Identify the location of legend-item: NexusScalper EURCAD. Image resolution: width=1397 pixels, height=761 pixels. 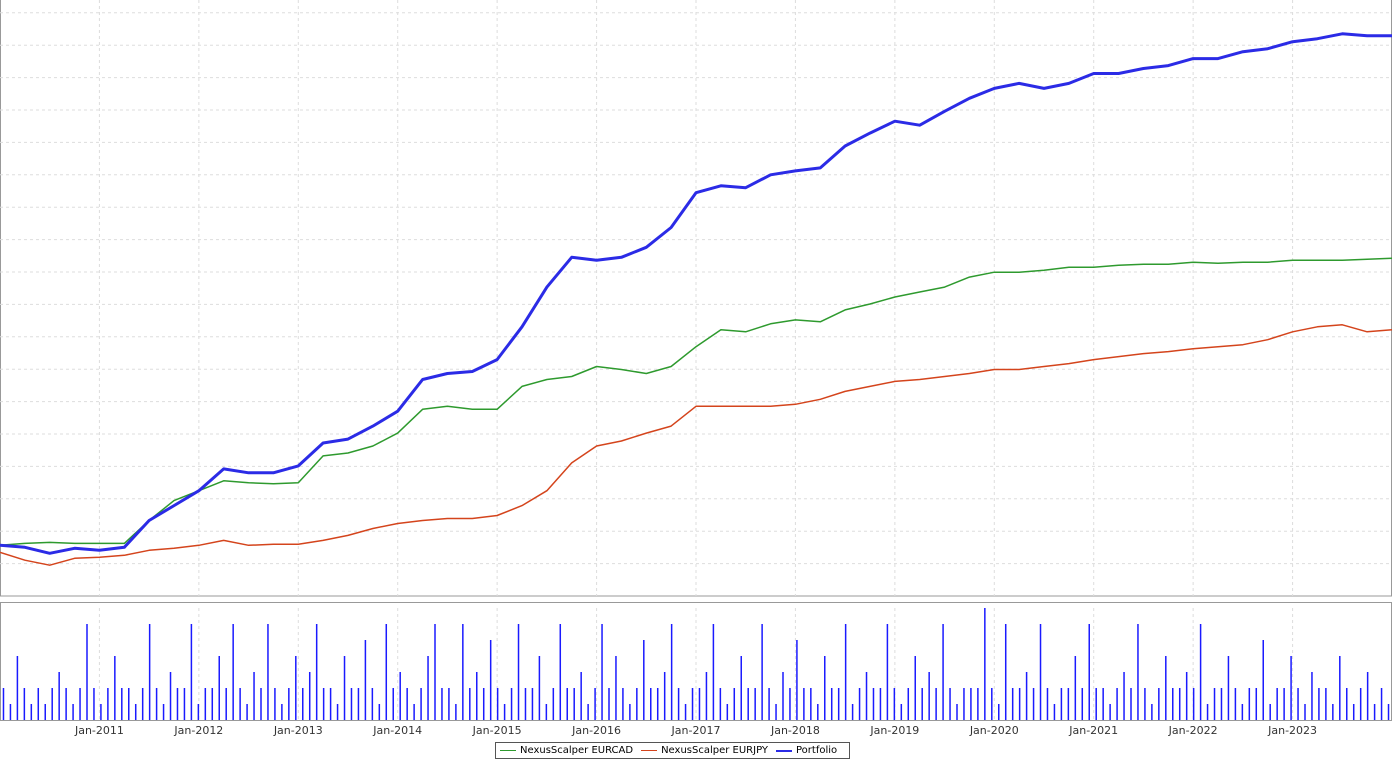
(566, 750).